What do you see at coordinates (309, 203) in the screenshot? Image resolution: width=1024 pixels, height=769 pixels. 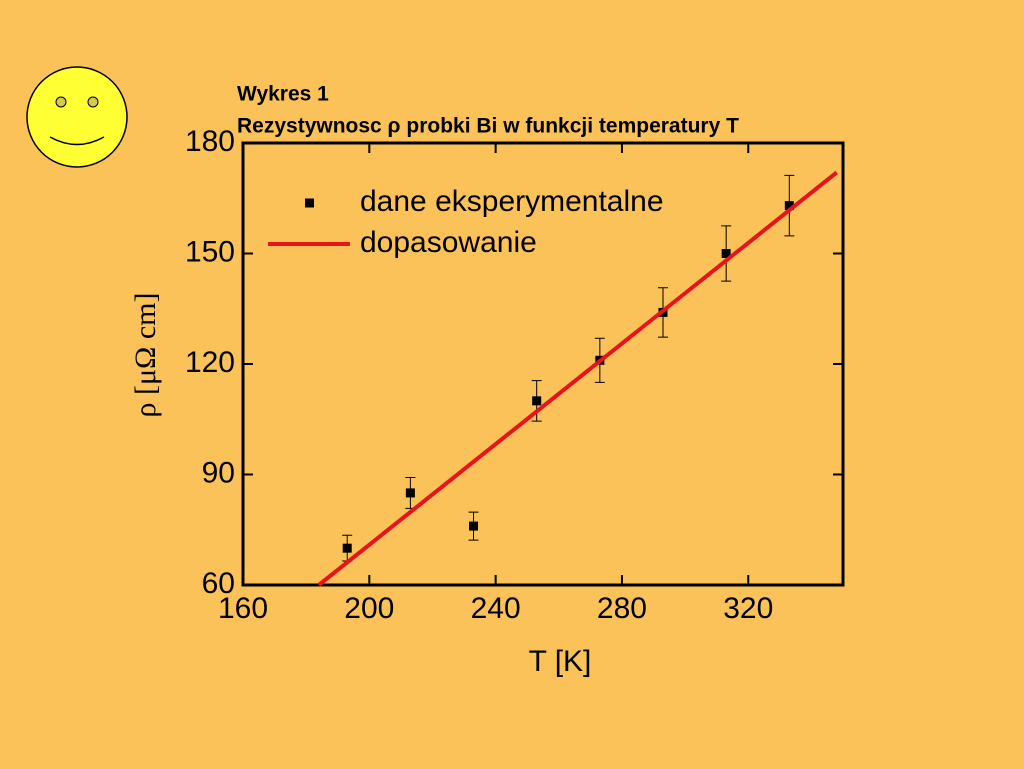 I see `legend-marker` at bounding box center [309, 203].